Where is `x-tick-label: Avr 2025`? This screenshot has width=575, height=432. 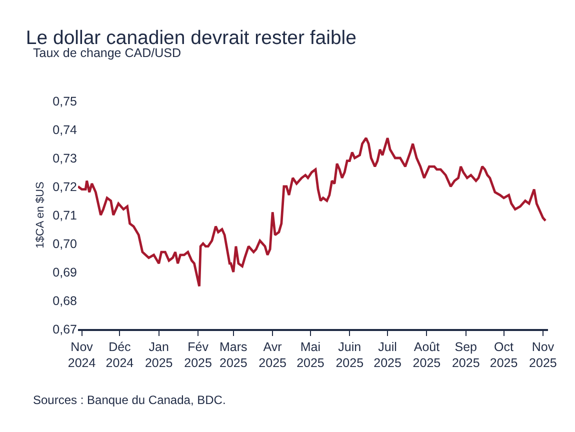
x-tick-label: Avr 2025 is located at coordinates (272, 355).